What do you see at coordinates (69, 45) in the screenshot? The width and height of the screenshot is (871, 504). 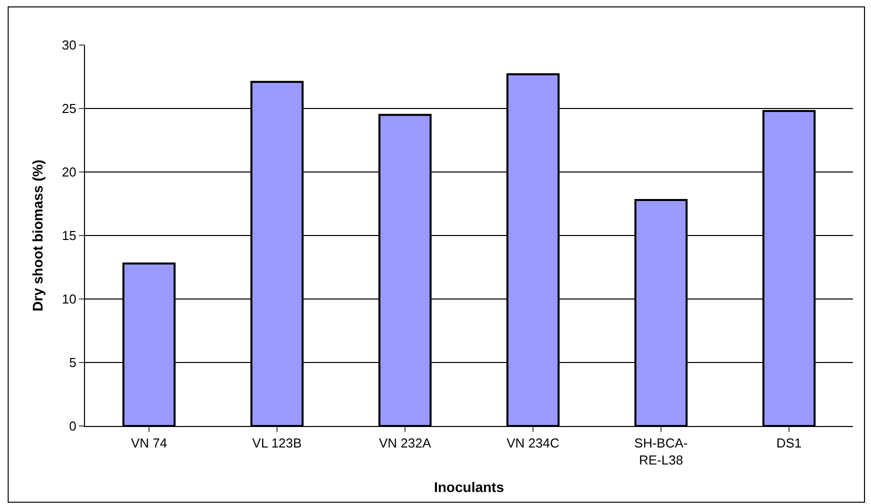 I see `y-tick-label: 30` at bounding box center [69, 45].